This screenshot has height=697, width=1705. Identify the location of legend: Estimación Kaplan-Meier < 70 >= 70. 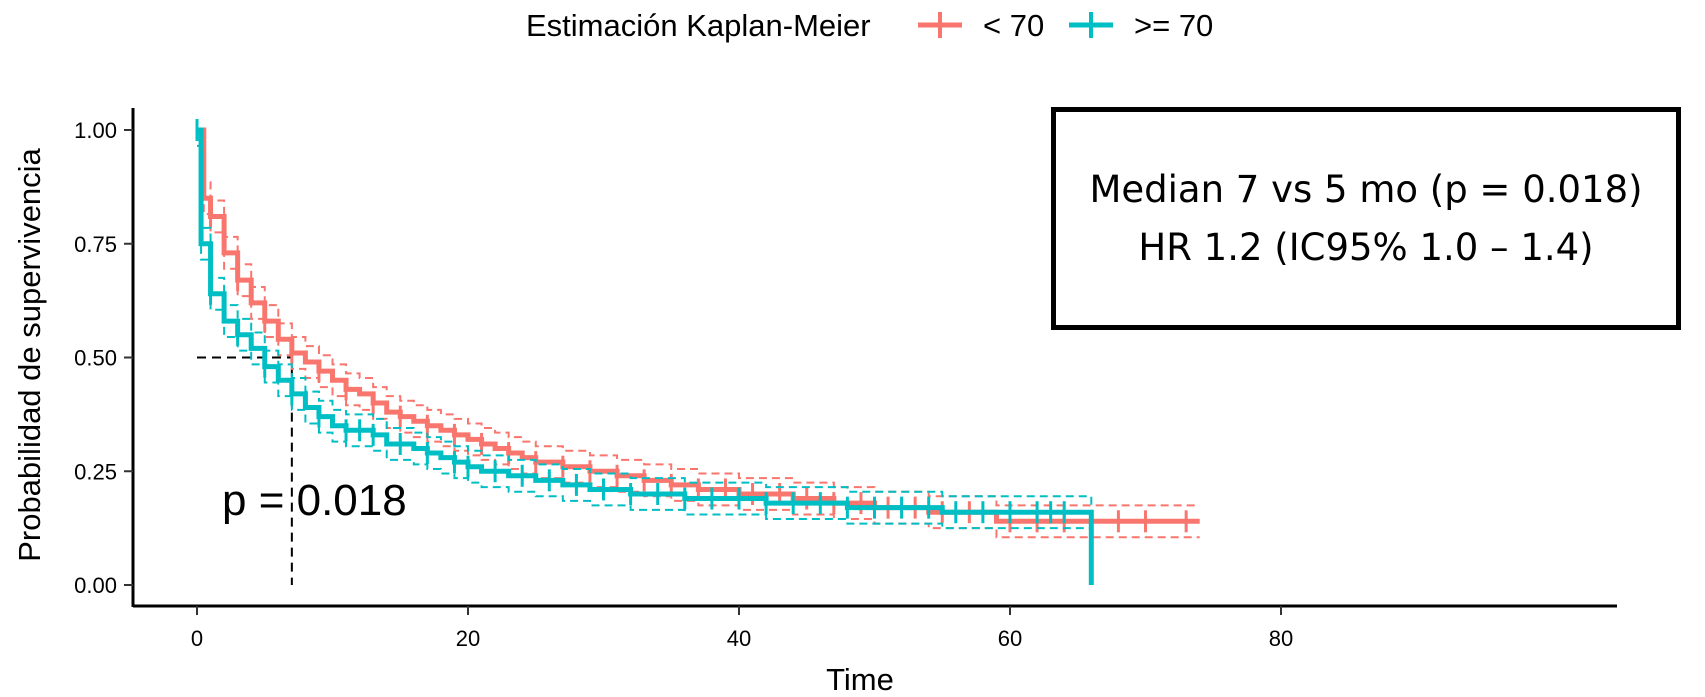
(869, 25).